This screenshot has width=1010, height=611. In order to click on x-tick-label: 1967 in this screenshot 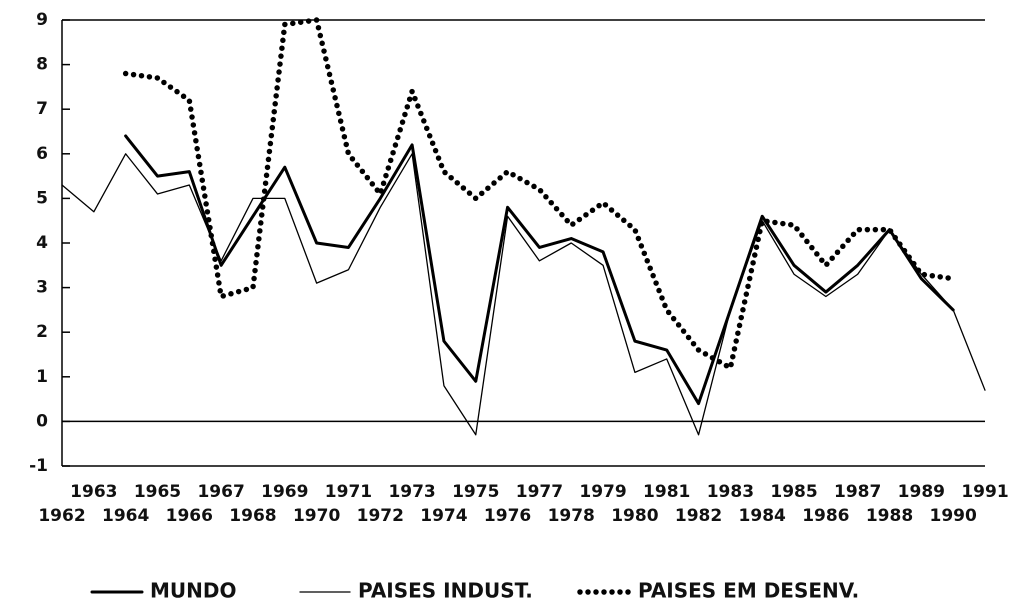, I will do `click(220, 492)`.